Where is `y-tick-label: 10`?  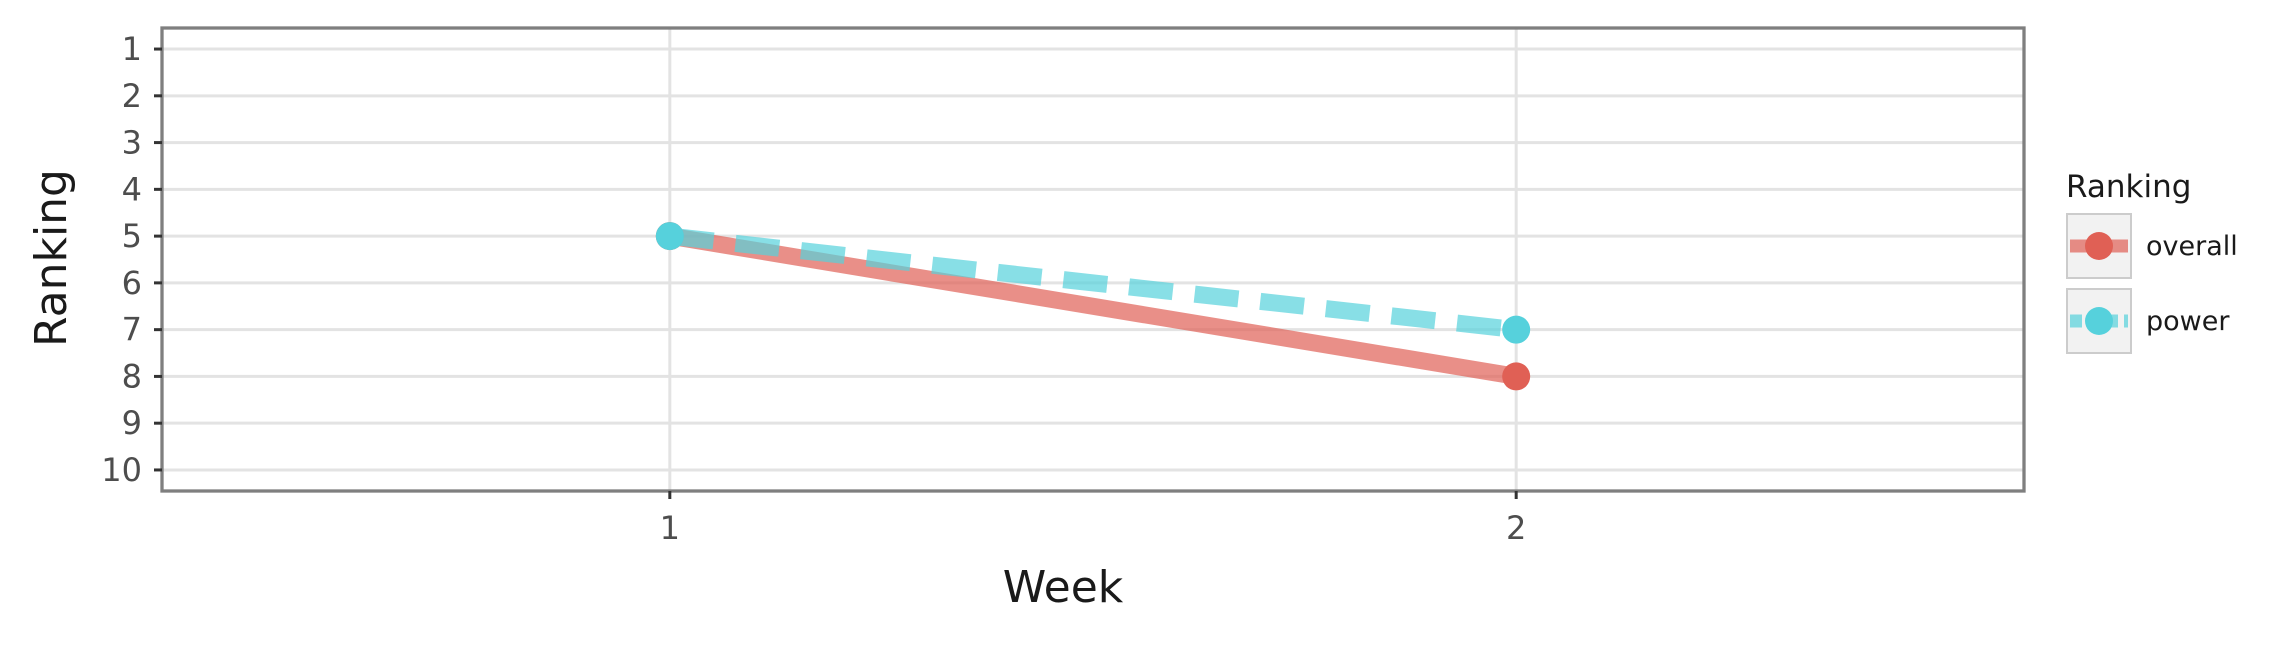 y-tick-label: 10 is located at coordinates (121, 470).